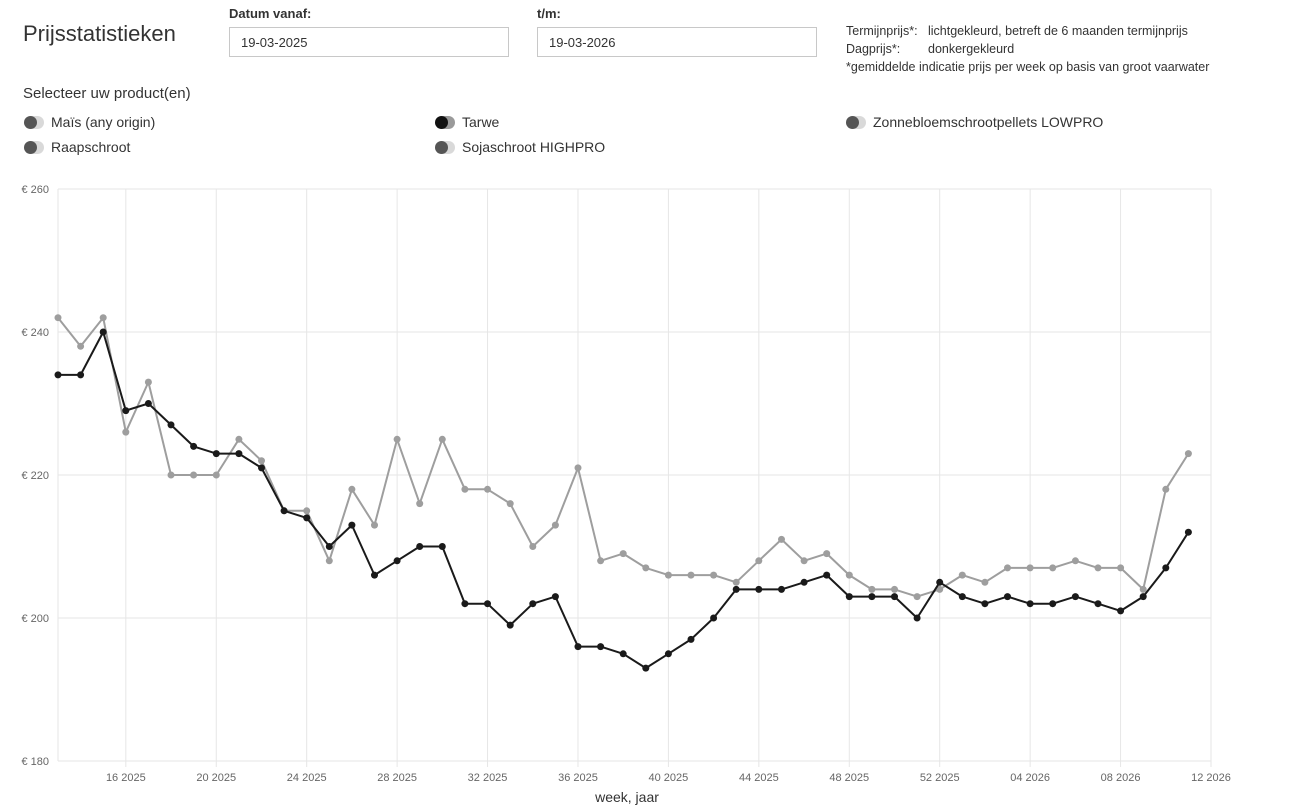  What do you see at coordinates (270, 13) in the screenshot?
I see `date-from-label: Datum vanaf:` at bounding box center [270, 13].